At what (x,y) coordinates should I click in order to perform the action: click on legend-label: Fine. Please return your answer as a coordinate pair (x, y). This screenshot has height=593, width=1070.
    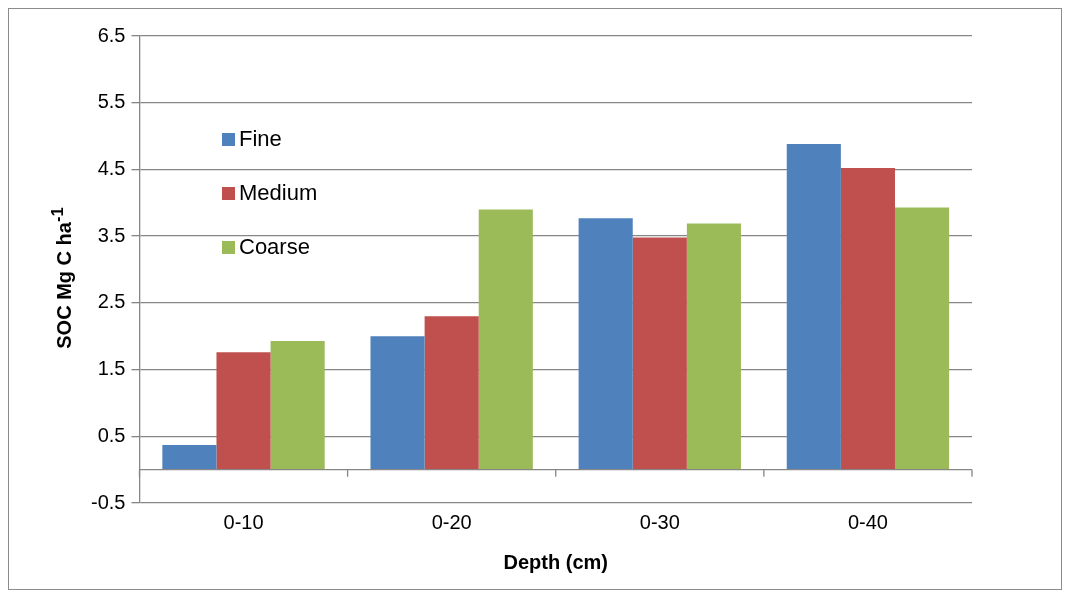
    Looking at the image, I should click on (260, 139).